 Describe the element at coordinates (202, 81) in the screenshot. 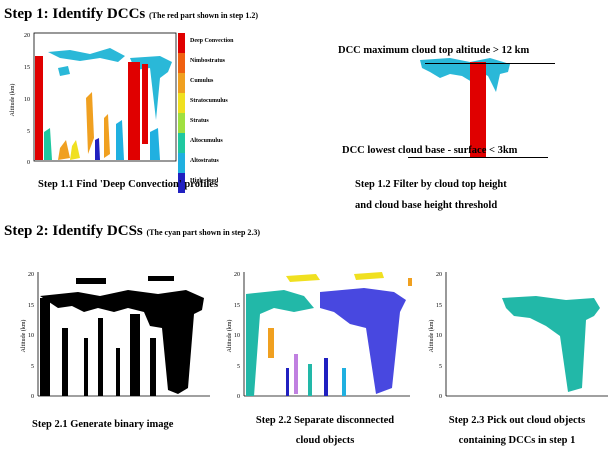

I see `legend-label: Cumulus` at that location.